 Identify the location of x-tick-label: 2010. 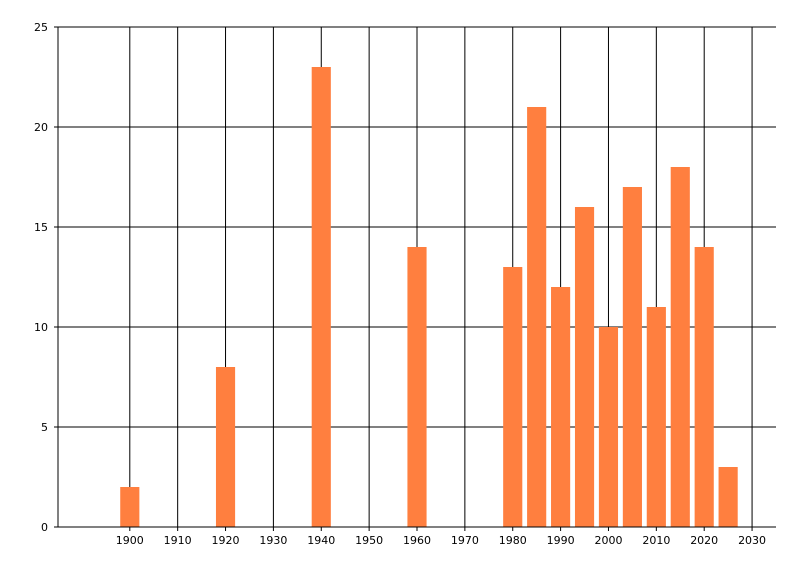
(656, 540).